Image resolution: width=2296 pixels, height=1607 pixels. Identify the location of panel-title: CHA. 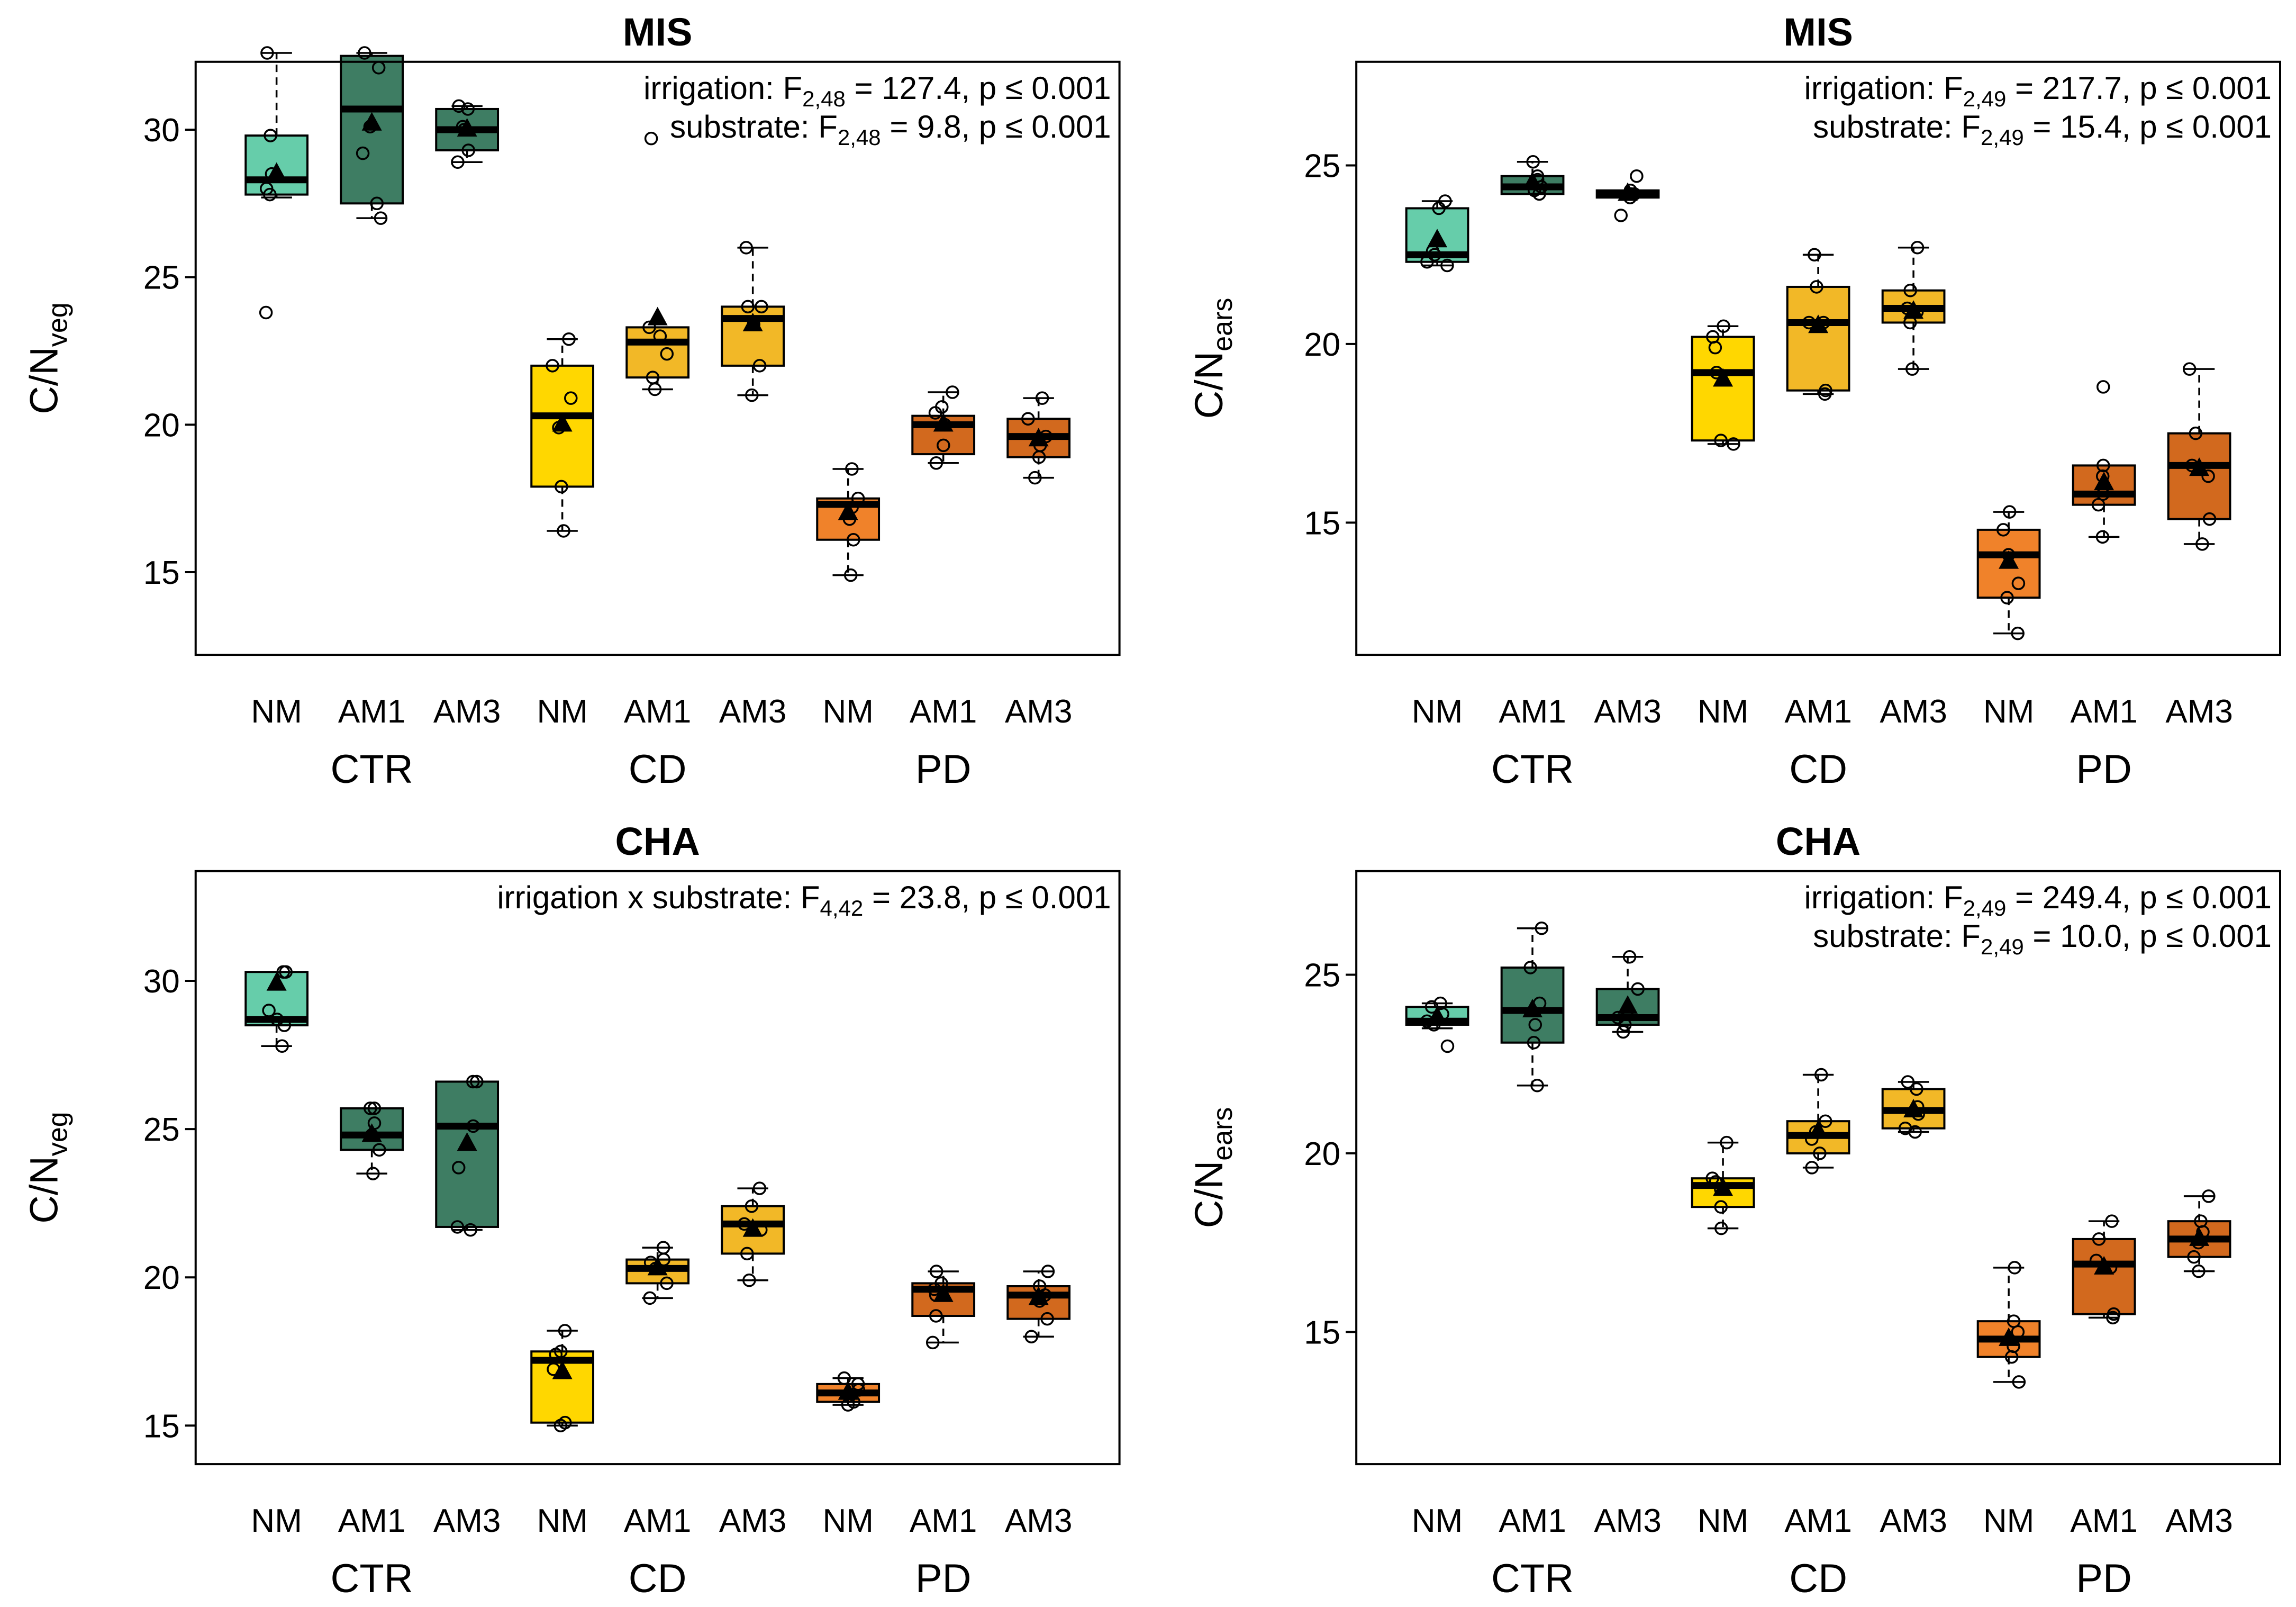
(657, 841).